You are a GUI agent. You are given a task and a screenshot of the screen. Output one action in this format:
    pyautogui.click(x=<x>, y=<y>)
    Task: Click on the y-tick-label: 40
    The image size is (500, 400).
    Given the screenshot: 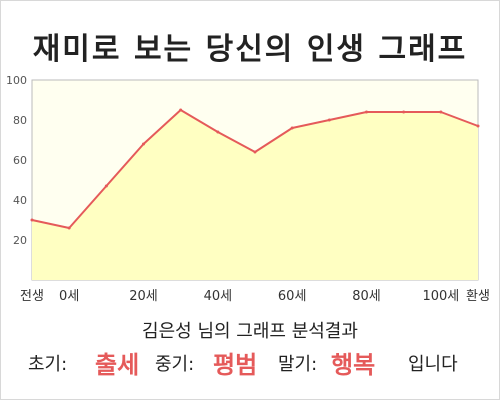 What is the action you would take?
    pyautogui.click(x=20, y=200)
    